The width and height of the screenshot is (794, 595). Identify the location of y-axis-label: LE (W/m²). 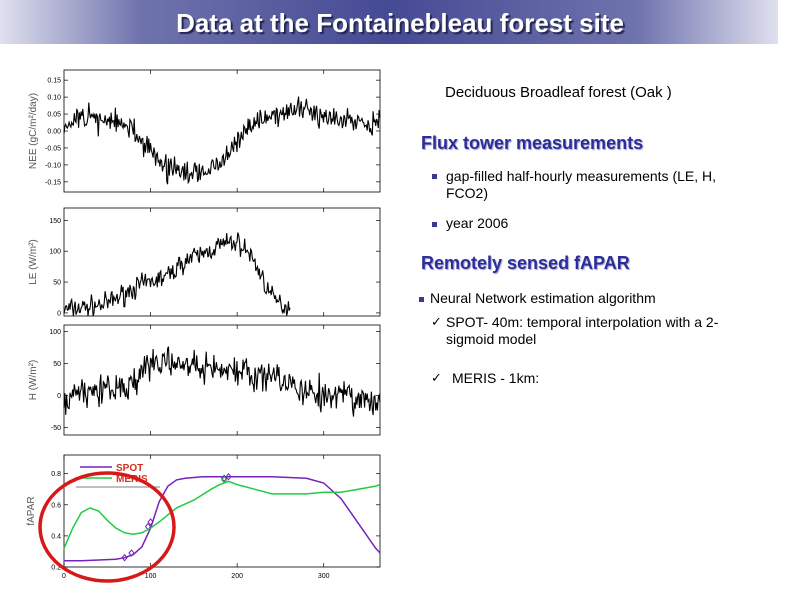
(33, 262).